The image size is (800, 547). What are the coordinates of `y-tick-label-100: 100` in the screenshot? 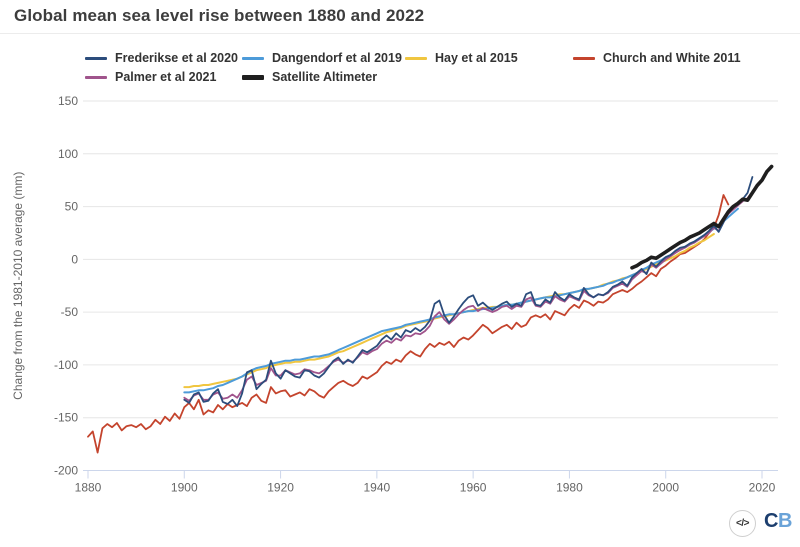 It's located at (68, 154).